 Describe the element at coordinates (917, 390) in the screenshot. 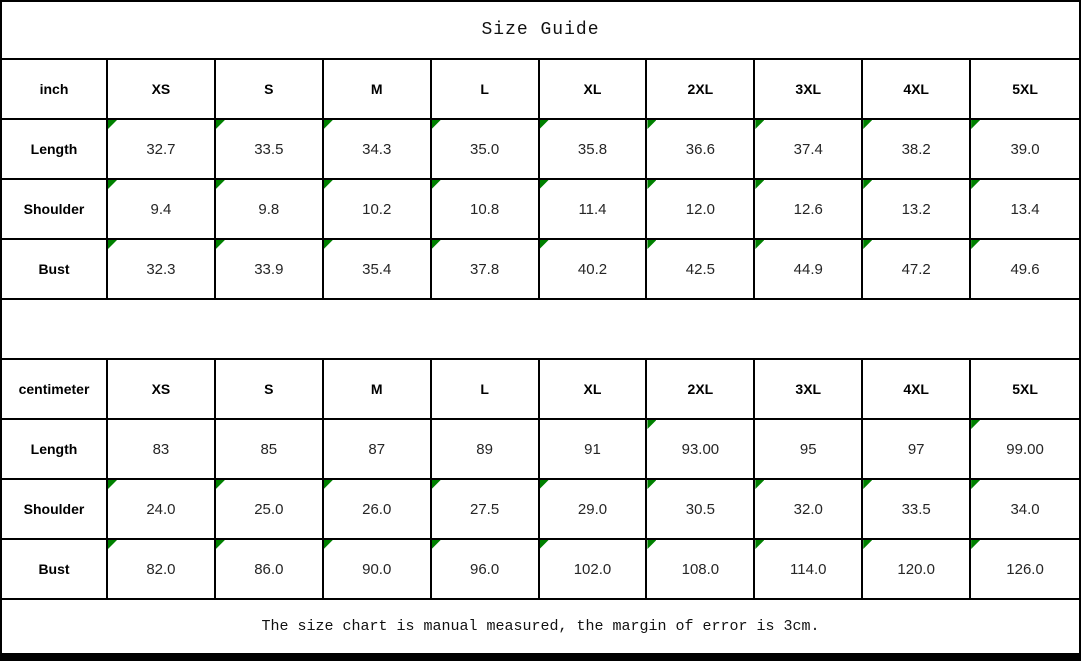

I see `size-header-cell: 4XL` at that location.